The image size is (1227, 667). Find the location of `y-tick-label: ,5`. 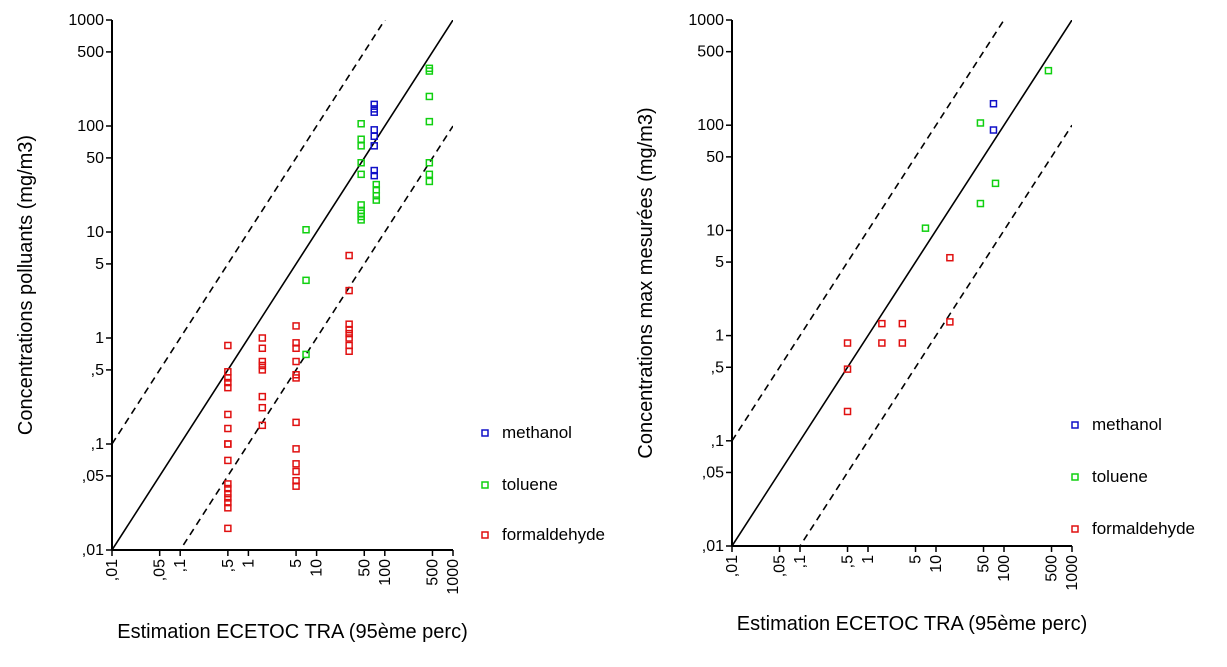

y-tick-label: ,5 is located at coordinates (97, 370).